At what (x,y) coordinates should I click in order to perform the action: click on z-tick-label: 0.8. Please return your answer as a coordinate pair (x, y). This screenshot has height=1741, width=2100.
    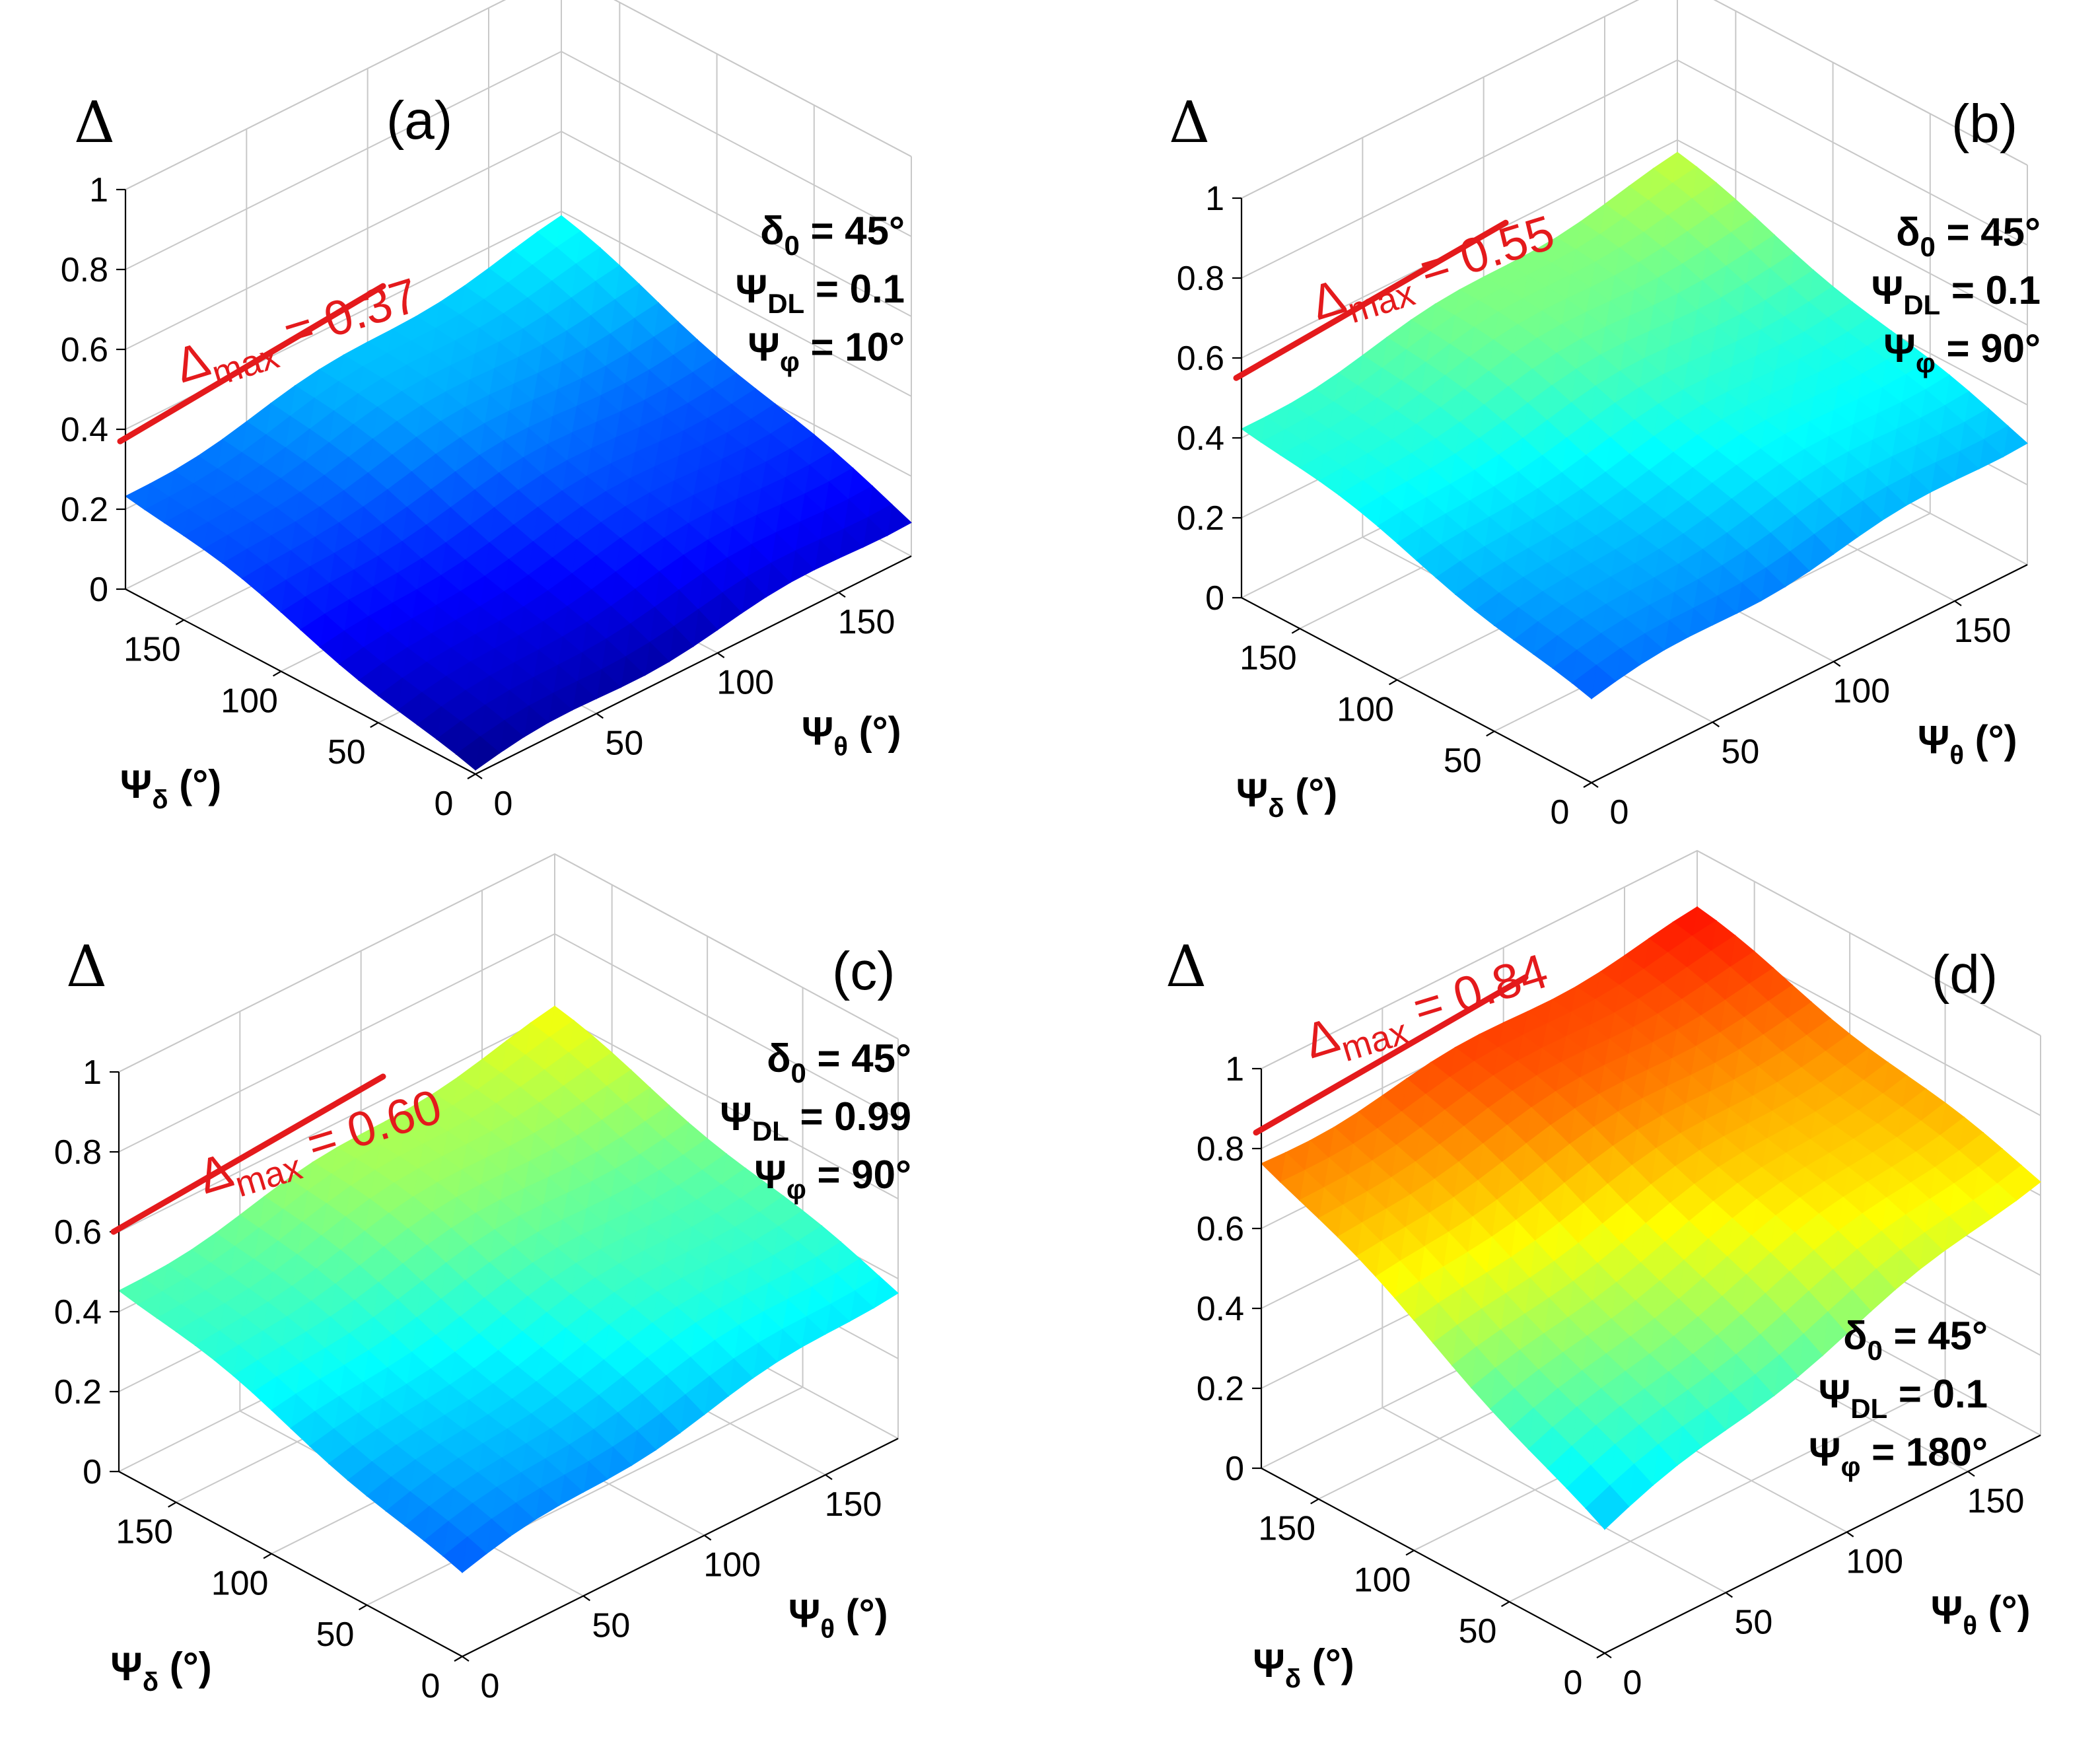
    Looking at the image, I should click on (84, 270).